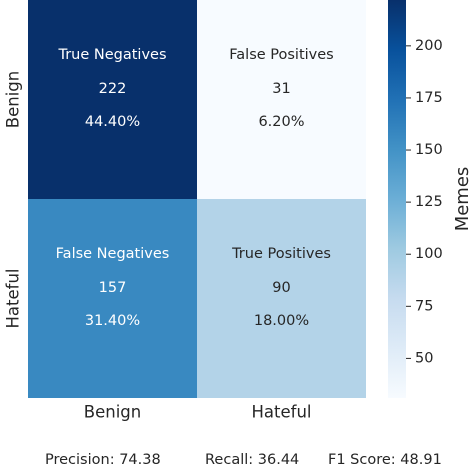 The width and height of the screenshot is (474, 474). What do you see at coordinates (281, 89) in the screenshot?
I see `cell-count: 31` at bounding box center [281, 89].